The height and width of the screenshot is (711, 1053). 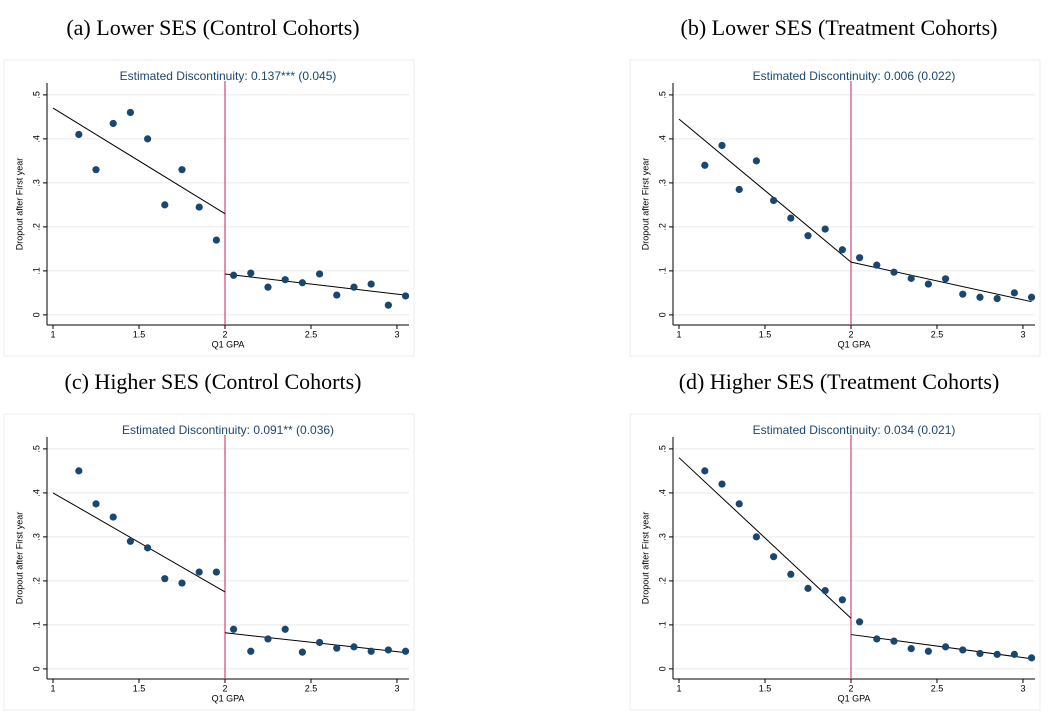 I want to click on panel-caption: (b) Lower SES (Treatment Cohorts), so click(x=839, y=27).